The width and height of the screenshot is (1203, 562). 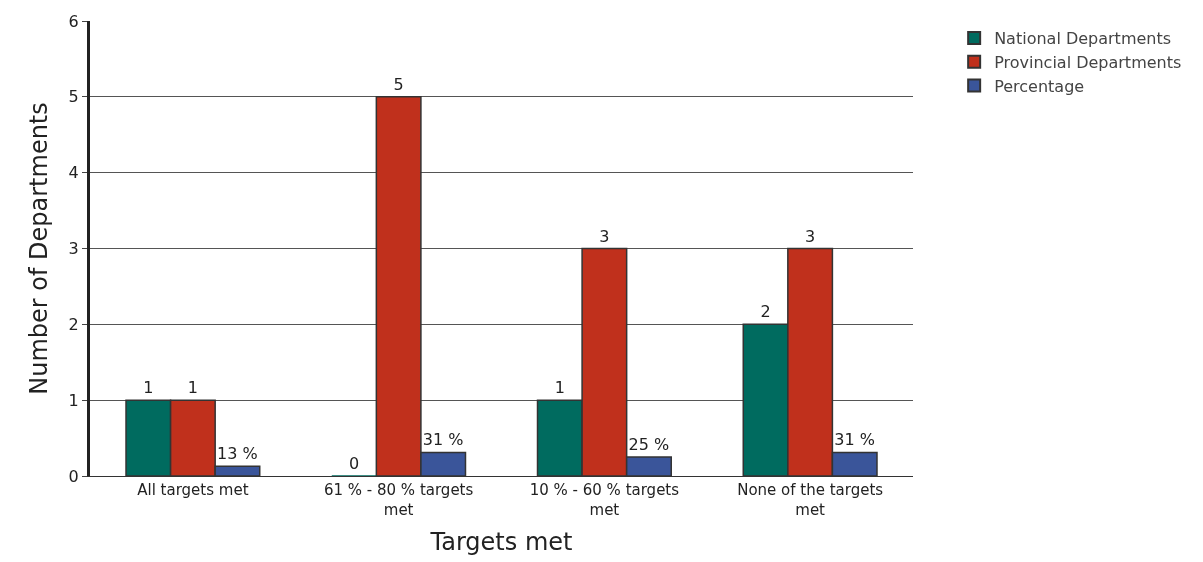 I want to click on x-tick-label: None of the targets met, so click(x=810, y=500).